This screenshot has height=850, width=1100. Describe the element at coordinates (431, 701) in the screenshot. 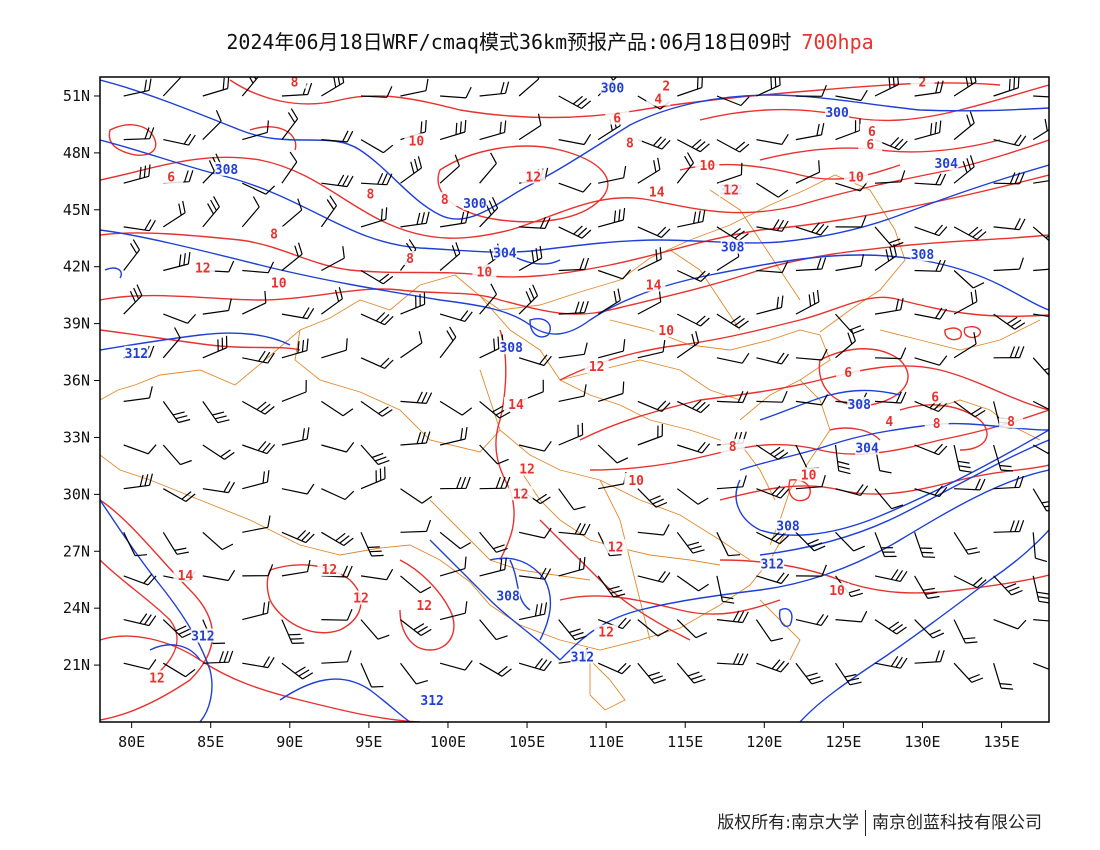

I see `height-label: 312` at that location.